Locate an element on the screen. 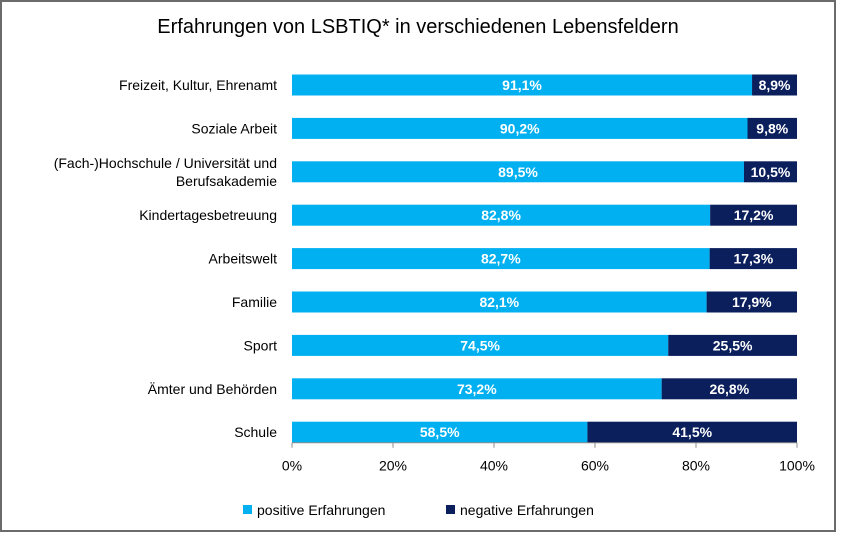  x-tick-label: 80% is located at coordinates (696, 466).